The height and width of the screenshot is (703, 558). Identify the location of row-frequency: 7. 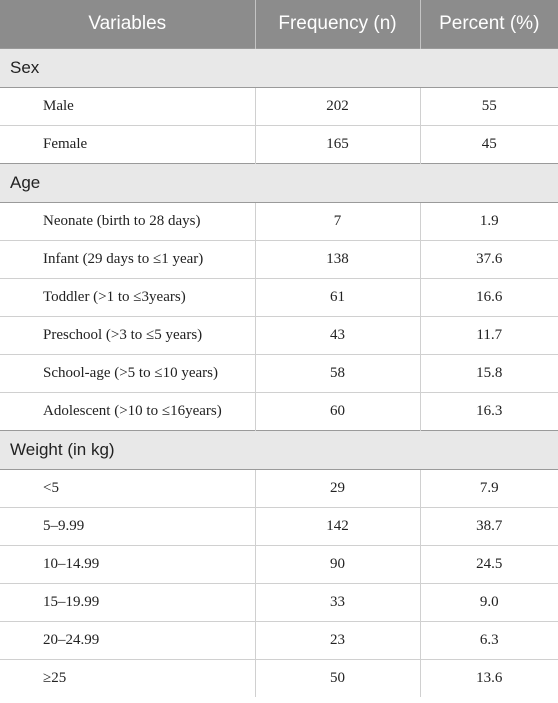
(337, 221).